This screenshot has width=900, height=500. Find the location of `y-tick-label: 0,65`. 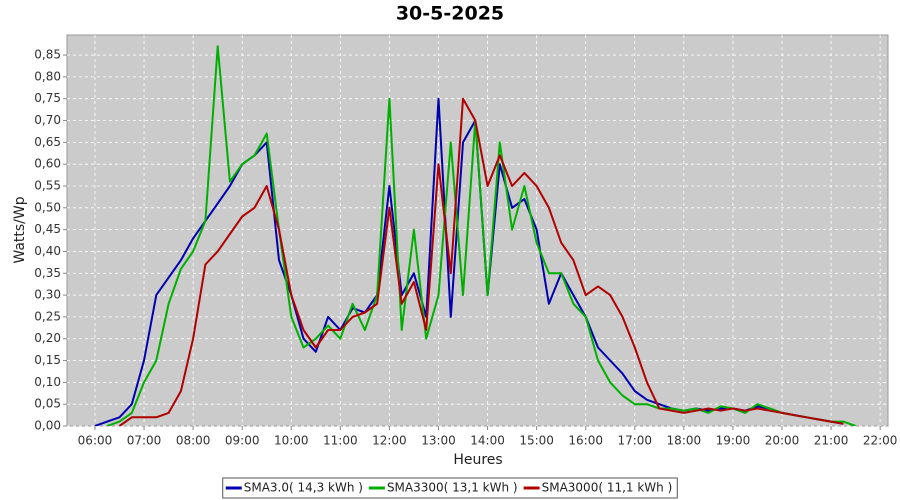

y-tick-label: 0,65 is located at coordinates (47, 142).